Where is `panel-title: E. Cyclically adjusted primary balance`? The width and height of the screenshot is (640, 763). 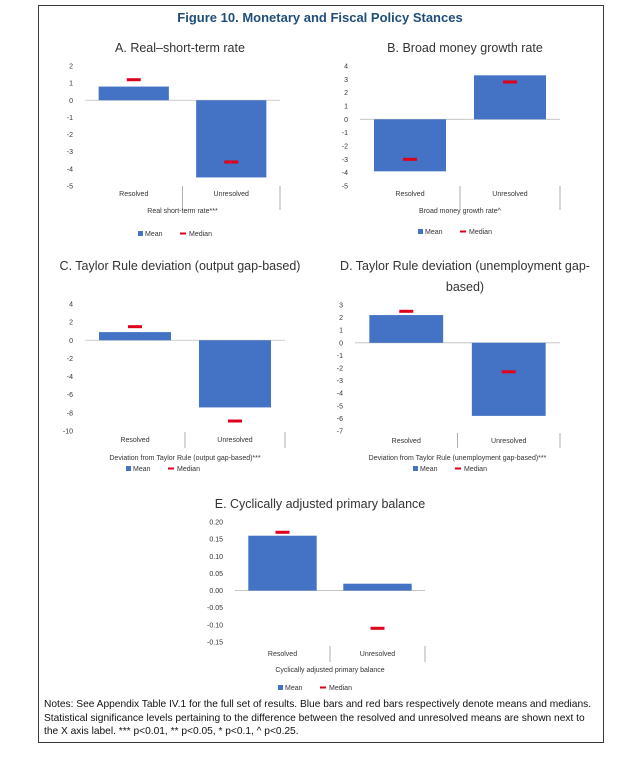 panel-title: E. Cyclically adjusted primary balance is located at coordinates (320, 504).